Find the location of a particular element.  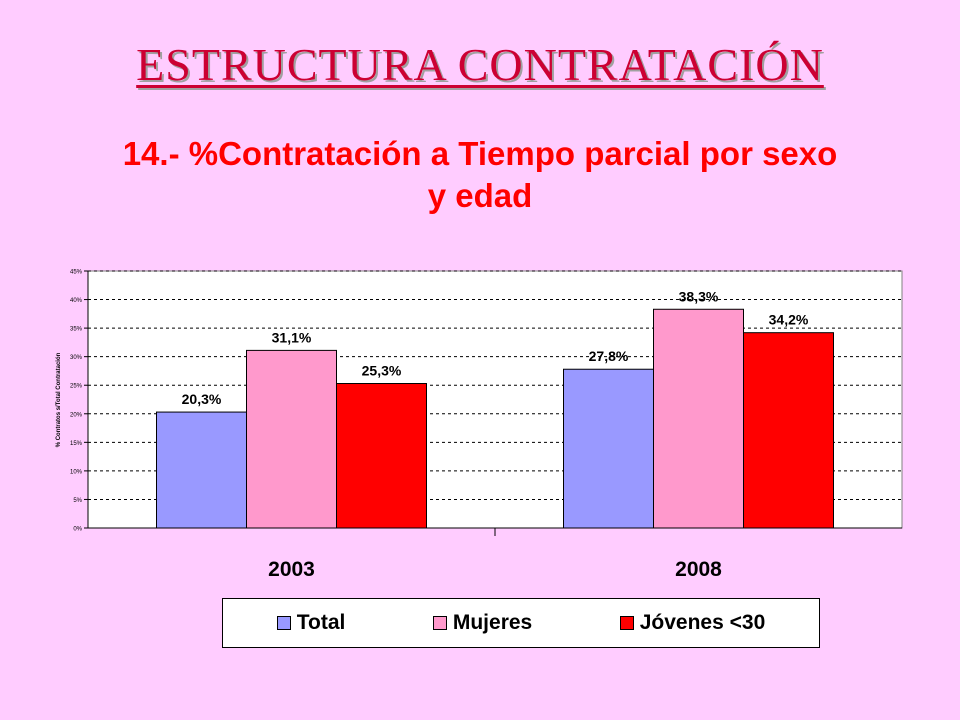

data-label: 38,3% is located at coordinates (699, 296).